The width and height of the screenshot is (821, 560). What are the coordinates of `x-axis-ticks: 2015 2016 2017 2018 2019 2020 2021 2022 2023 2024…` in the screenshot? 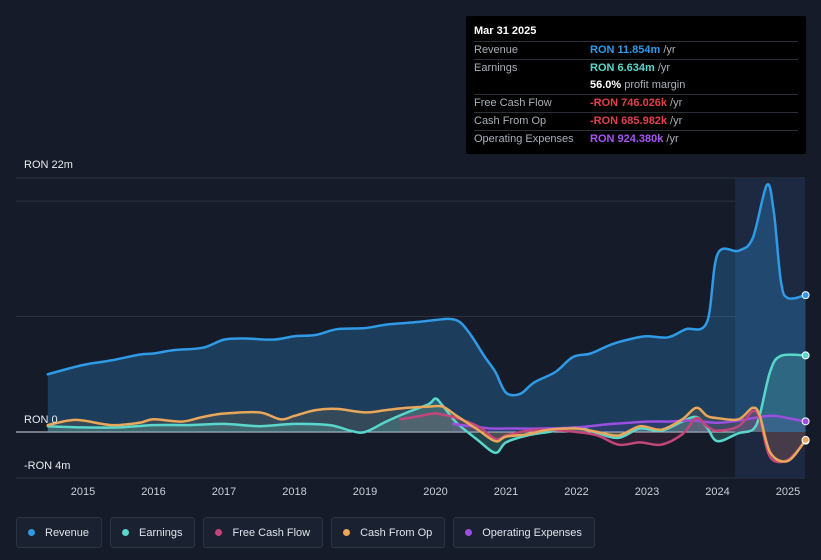 It's located at (435, 492).